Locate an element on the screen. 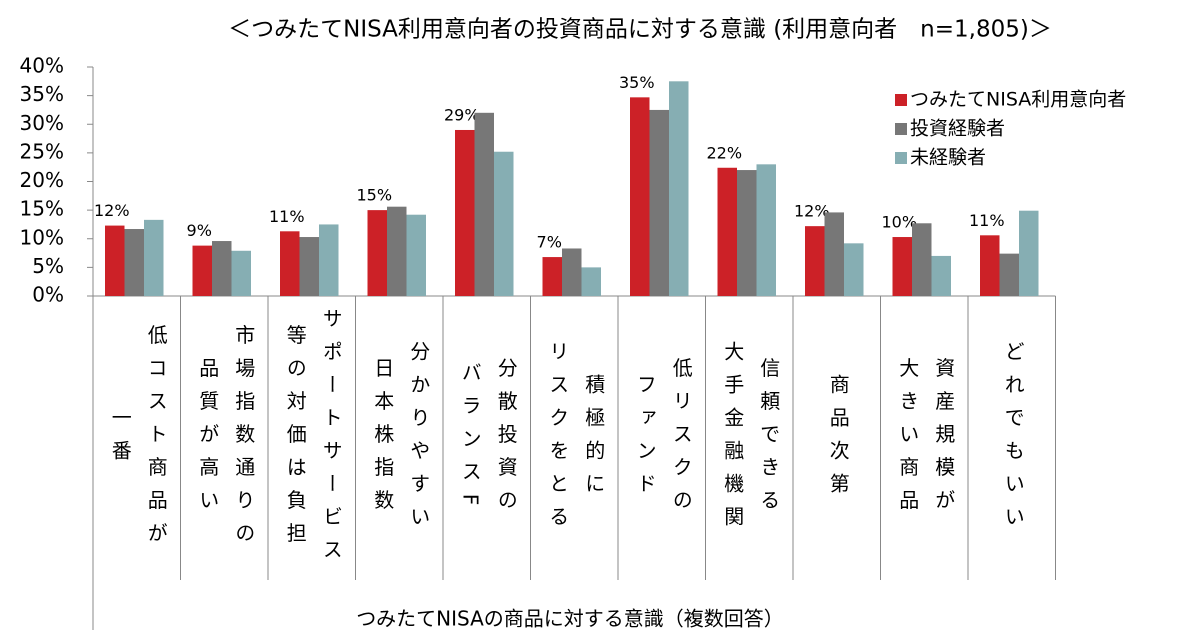  y-tick-label: 20% is located at coordinates (42, 180).